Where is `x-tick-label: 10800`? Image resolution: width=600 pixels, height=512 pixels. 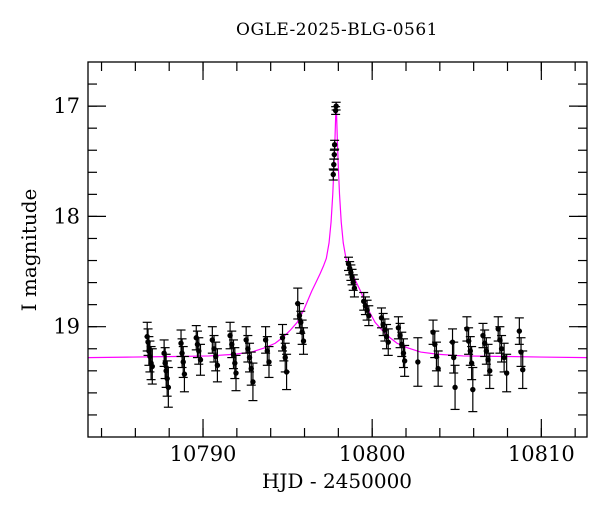 x-tick-label: 10800 is located at coordinates (372, 454).